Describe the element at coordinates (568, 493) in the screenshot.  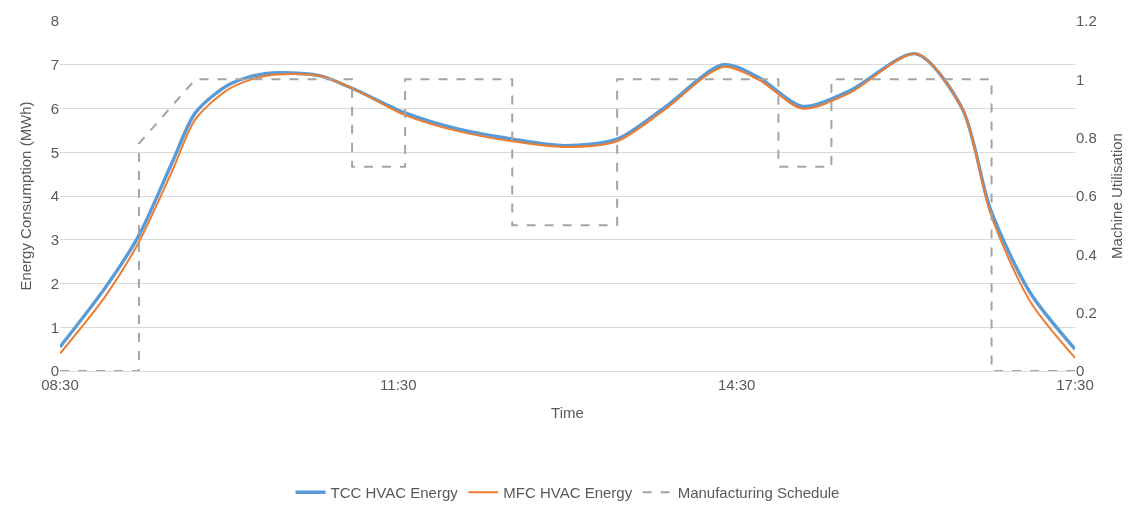
I see `legend-label: MFC HVAC Energy` at that location.